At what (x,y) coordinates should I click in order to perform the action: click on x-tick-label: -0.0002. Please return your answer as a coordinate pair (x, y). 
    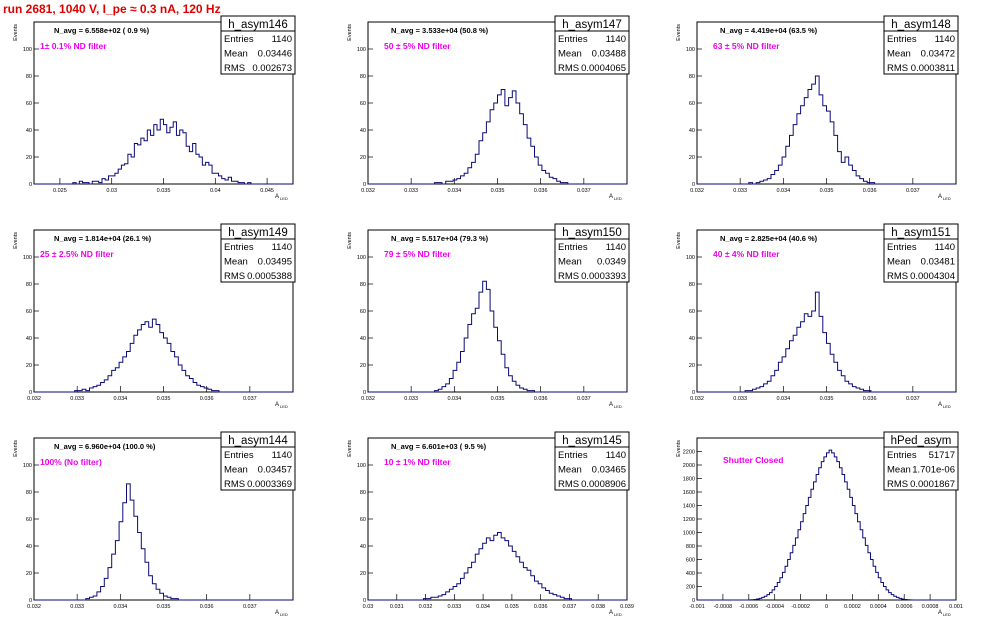
    Looking at the image, I should click on (800, 607).